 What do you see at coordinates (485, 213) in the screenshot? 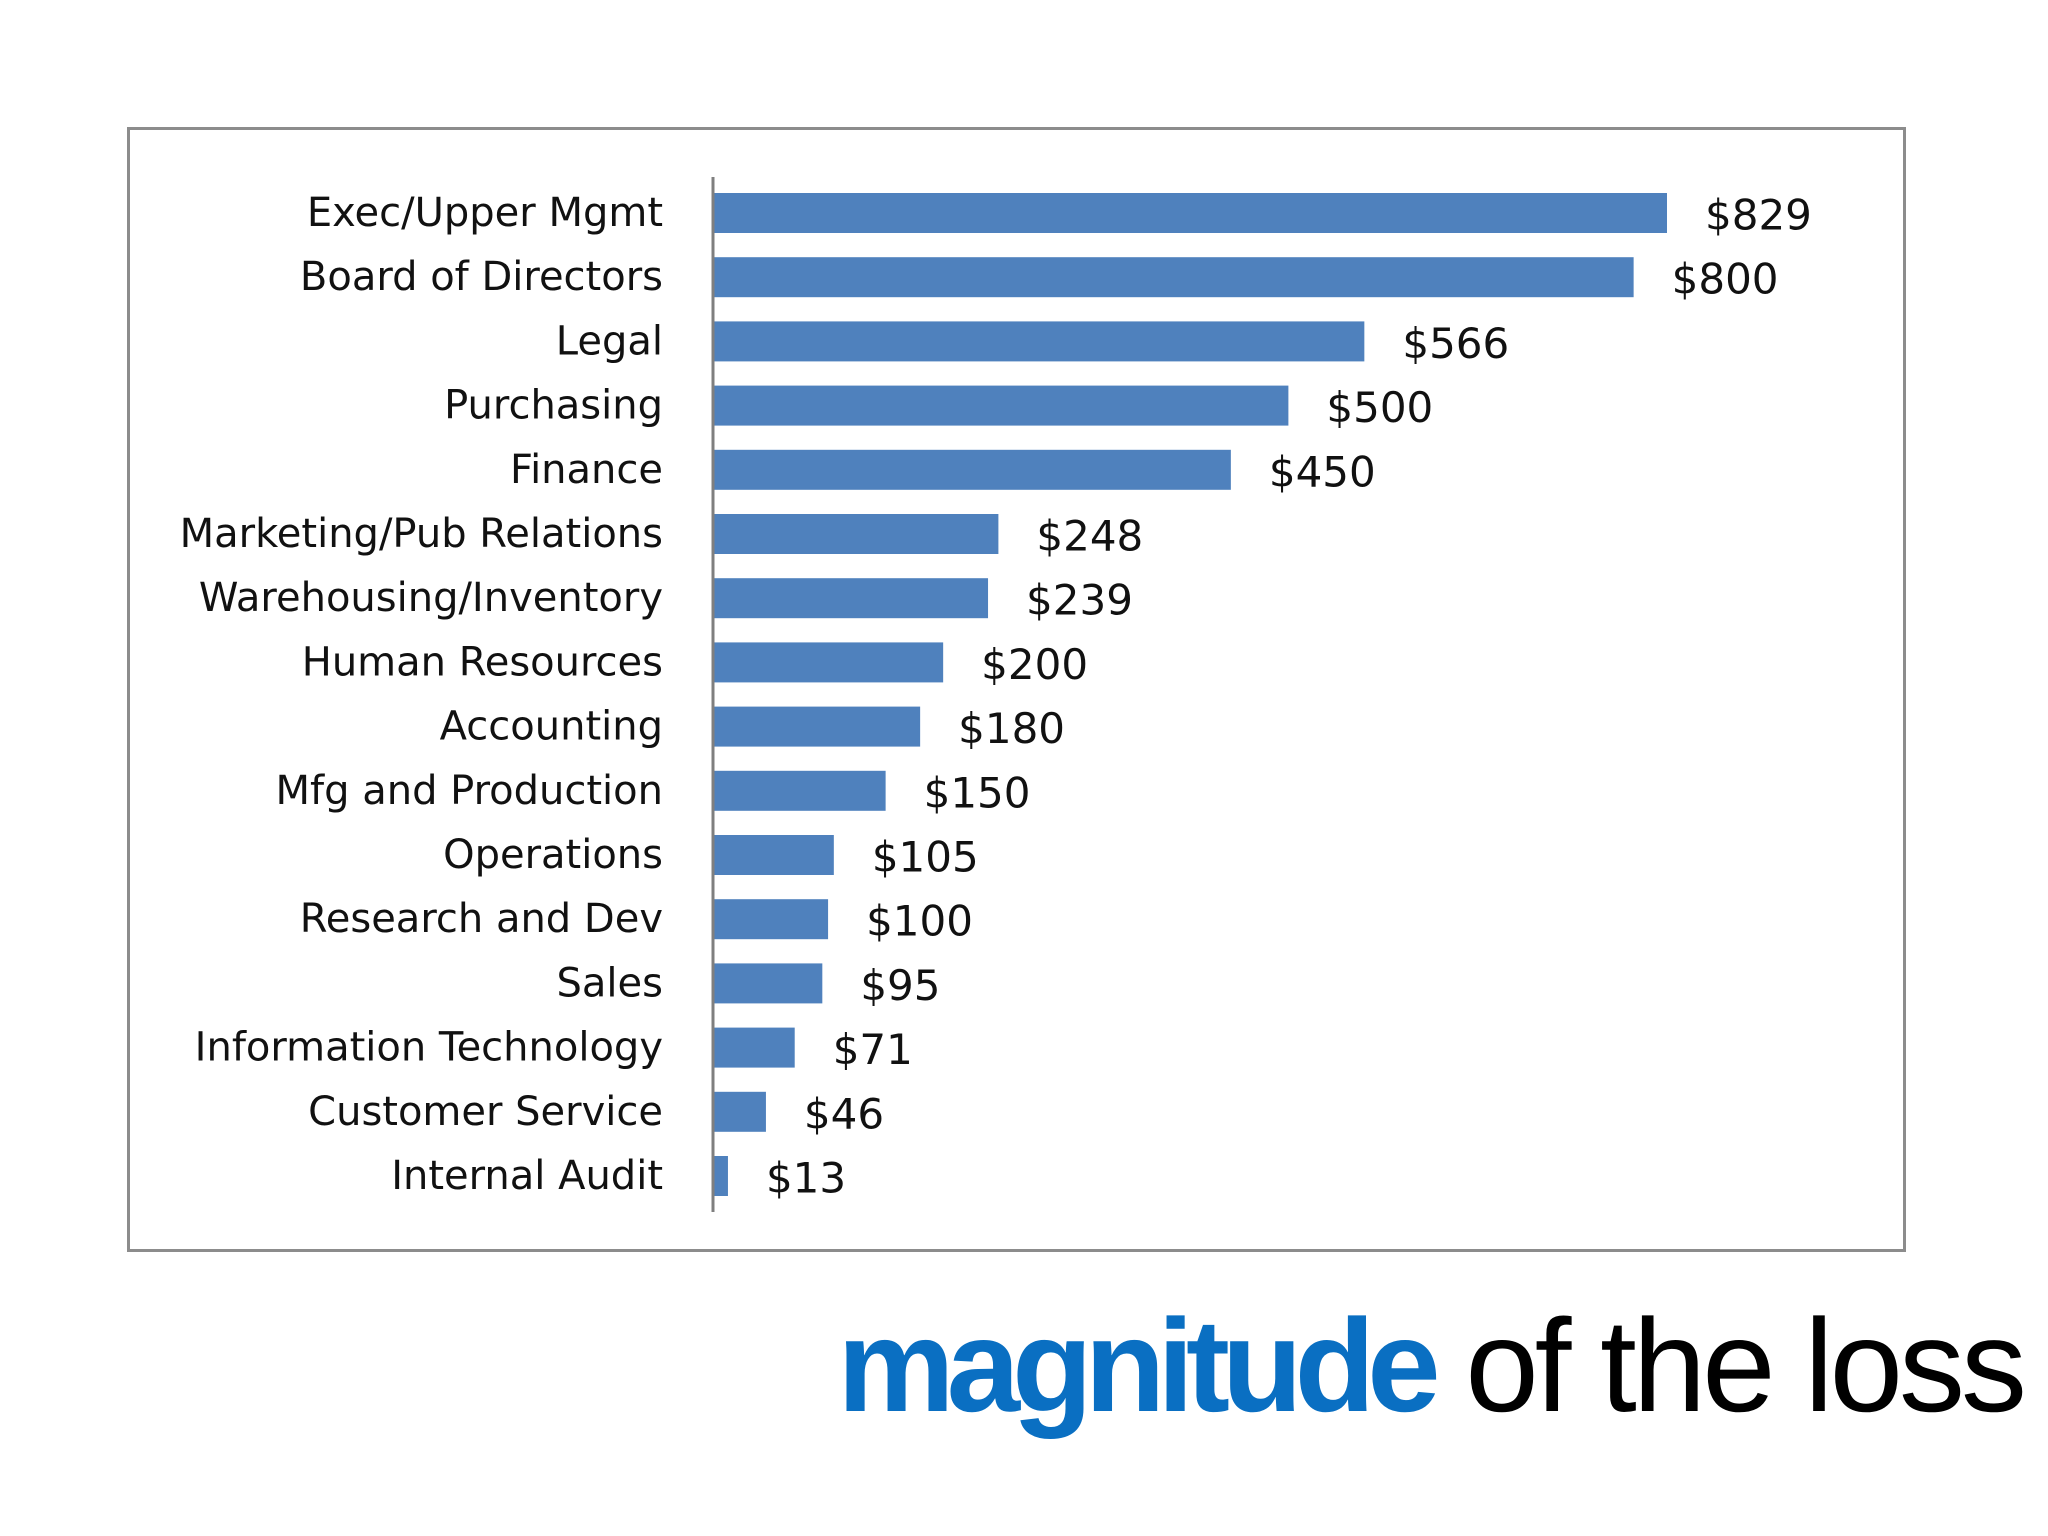
I see `category-label: Exec/Upper Mgmt` at bounding box center [485, 213].